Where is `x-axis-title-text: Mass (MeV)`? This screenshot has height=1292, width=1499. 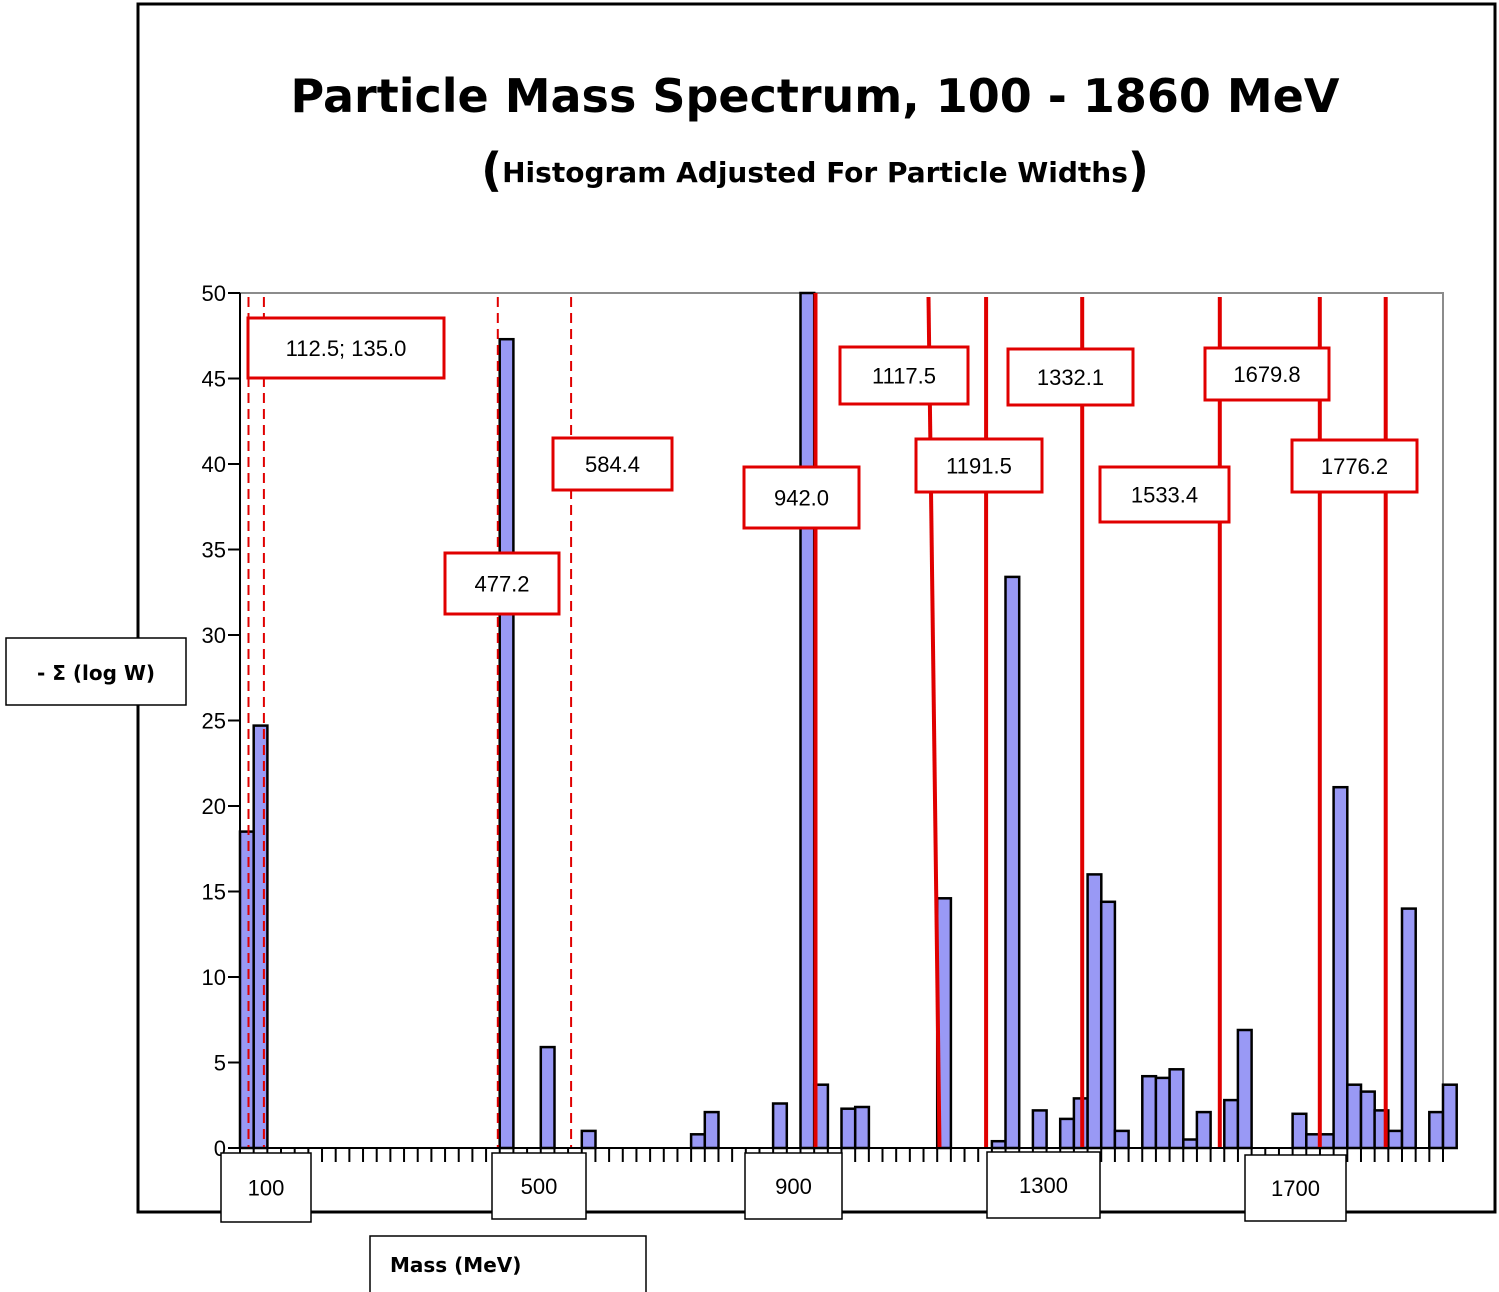 x-axis-title-text: Mass (MeV) is located at coordinates (455, 1265).